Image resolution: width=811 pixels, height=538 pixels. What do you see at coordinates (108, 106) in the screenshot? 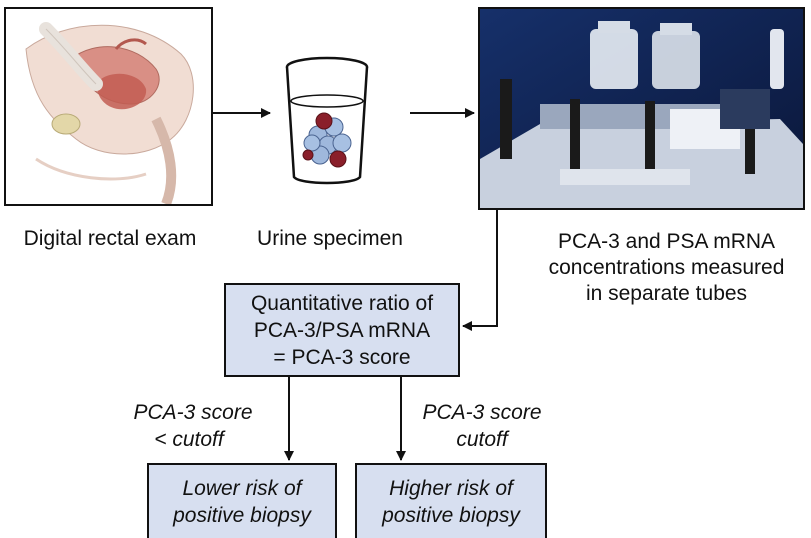
I see `digital-rectal-exam-illustration` at bounding box center [108, 106].